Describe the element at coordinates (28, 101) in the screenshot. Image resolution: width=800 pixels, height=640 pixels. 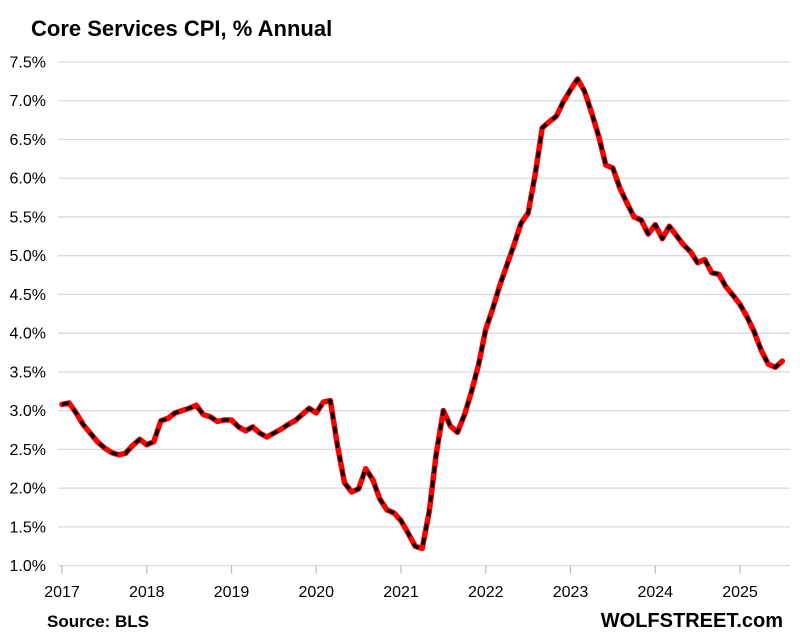
I see `y-axis-tick-label: 7.0%` at that location.